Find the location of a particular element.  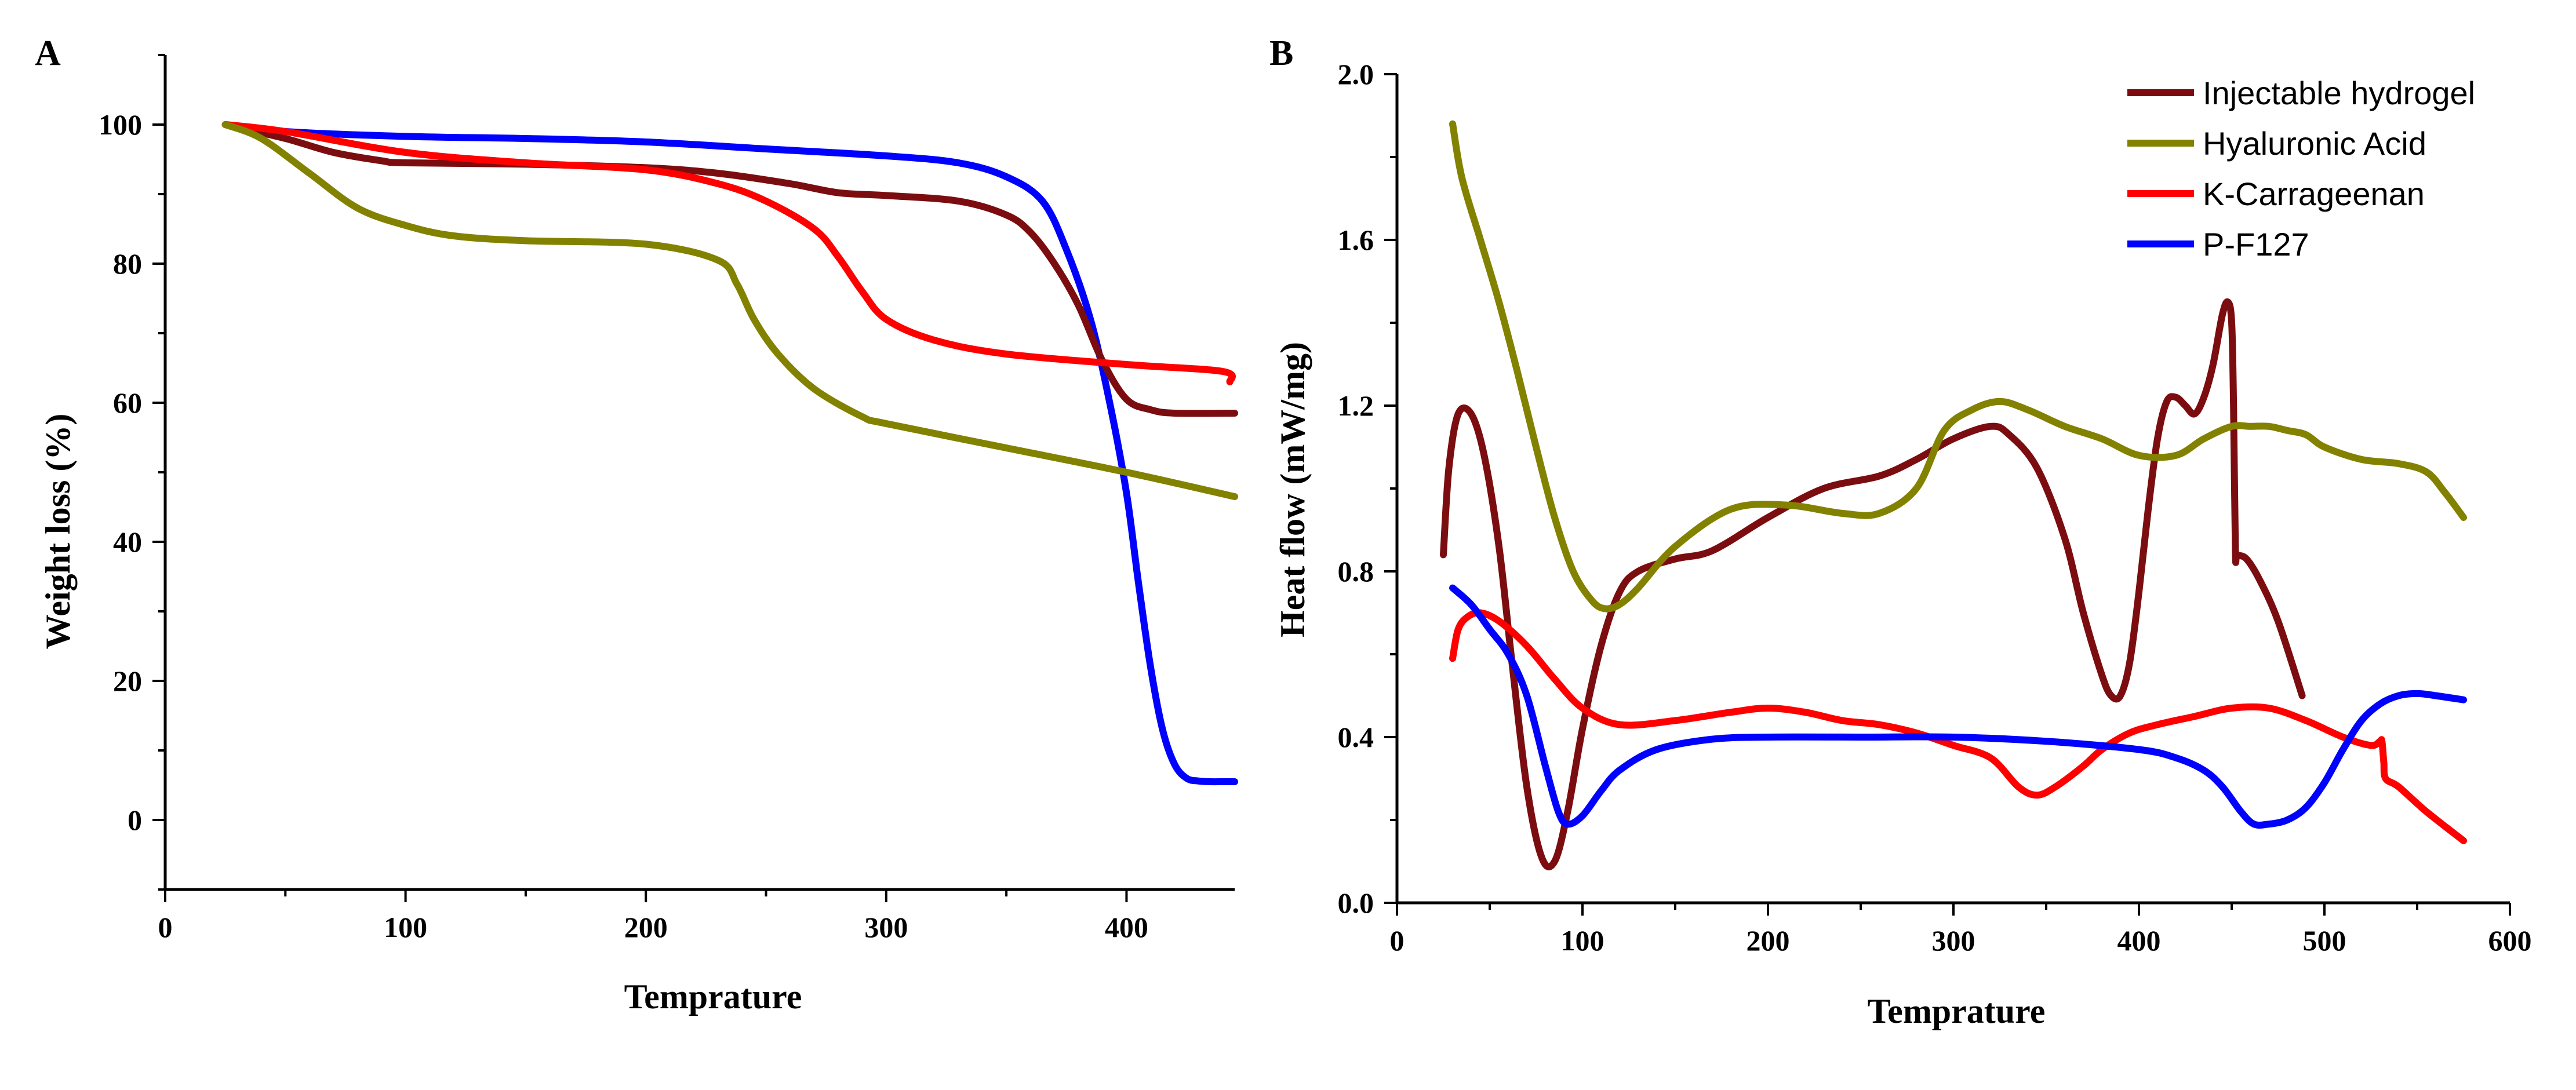

legend-label-hyaluronic-acid: Hyaluronic Acid is located at coordinates (2314, 143).